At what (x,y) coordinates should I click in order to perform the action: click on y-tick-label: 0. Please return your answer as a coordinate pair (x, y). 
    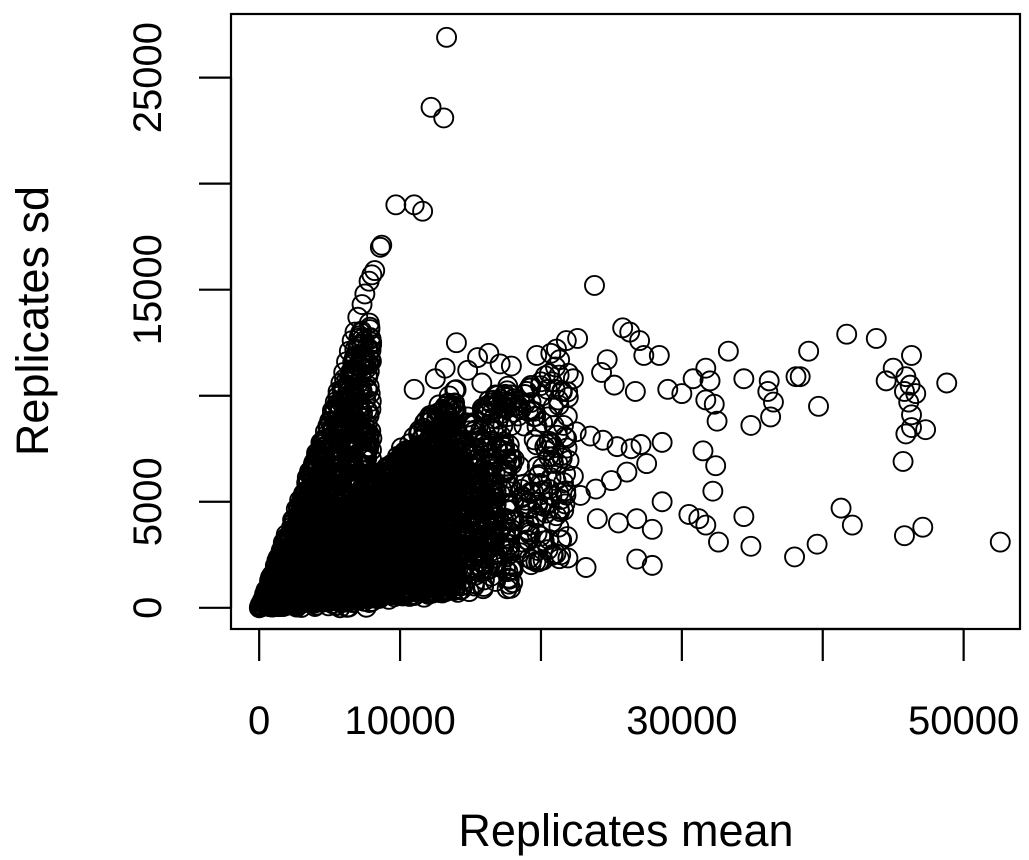
    Looking at the image, I should click on (148, 608).